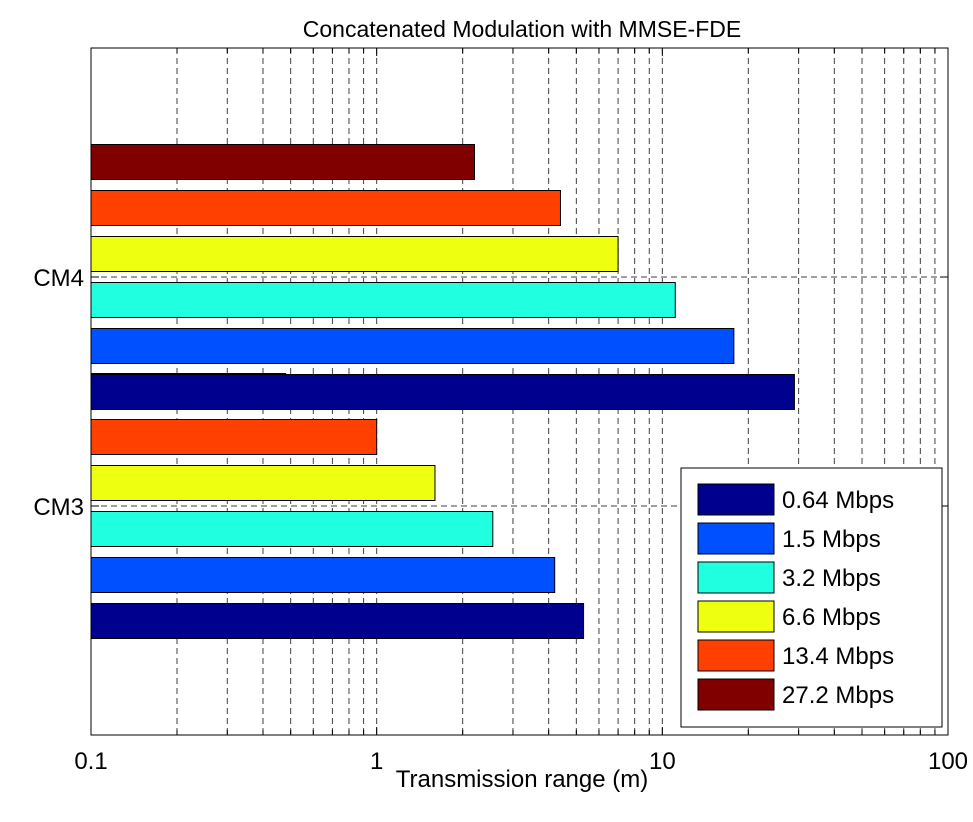 The width and height of the screenshot is (973, 822). Describe the element at coordinates (838, 500) in the screenshot. I see `legend-label: 0.64 Mbps` at that location.